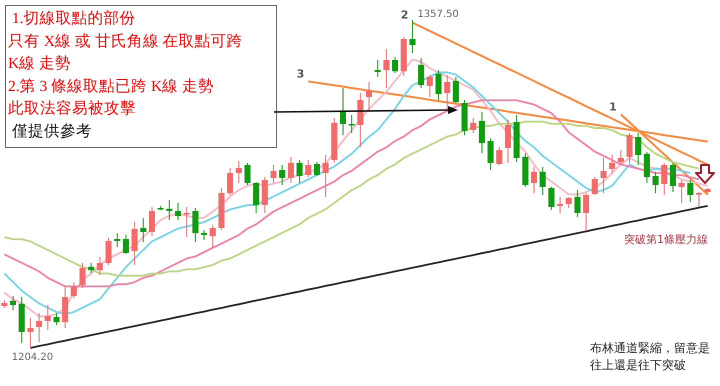 The image size is (720, 386). What do you see at coordinates (438, 14) in the screenshot?
I see `text: 1357.50` at bounding box center [438, 14].